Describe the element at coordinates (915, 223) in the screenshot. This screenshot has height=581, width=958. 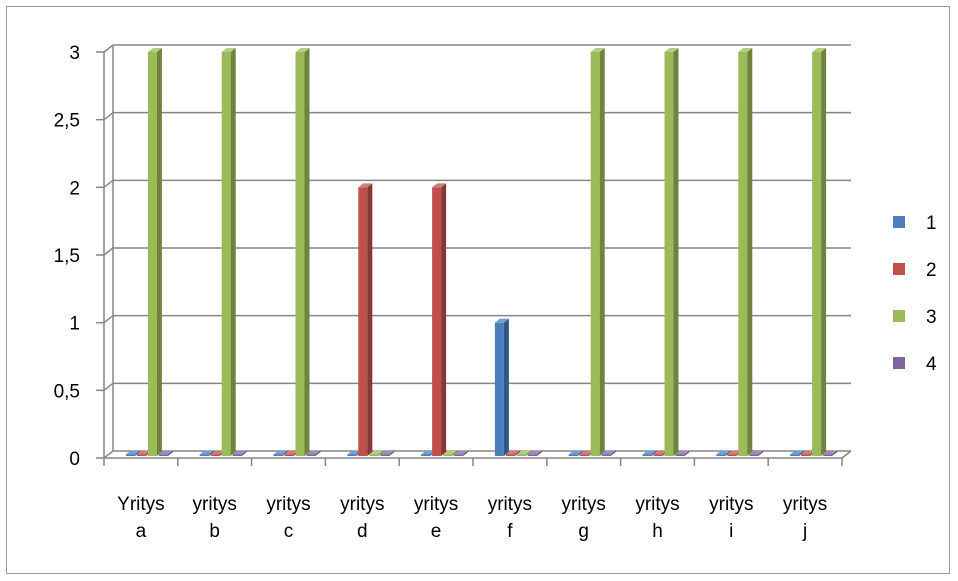
I see `legend-item: 1` at that location.